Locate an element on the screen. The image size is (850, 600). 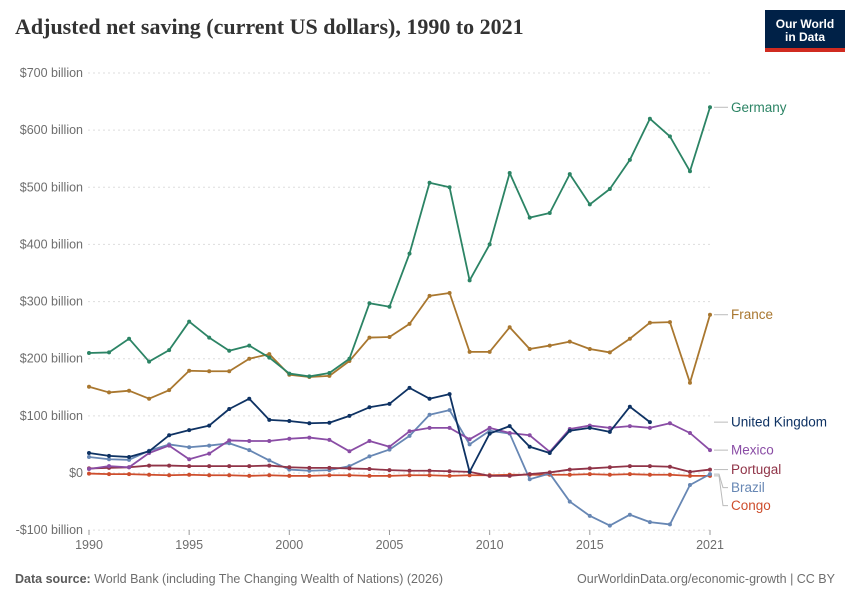
legend-label-germany: Germany is located at coordinates (759, 107).